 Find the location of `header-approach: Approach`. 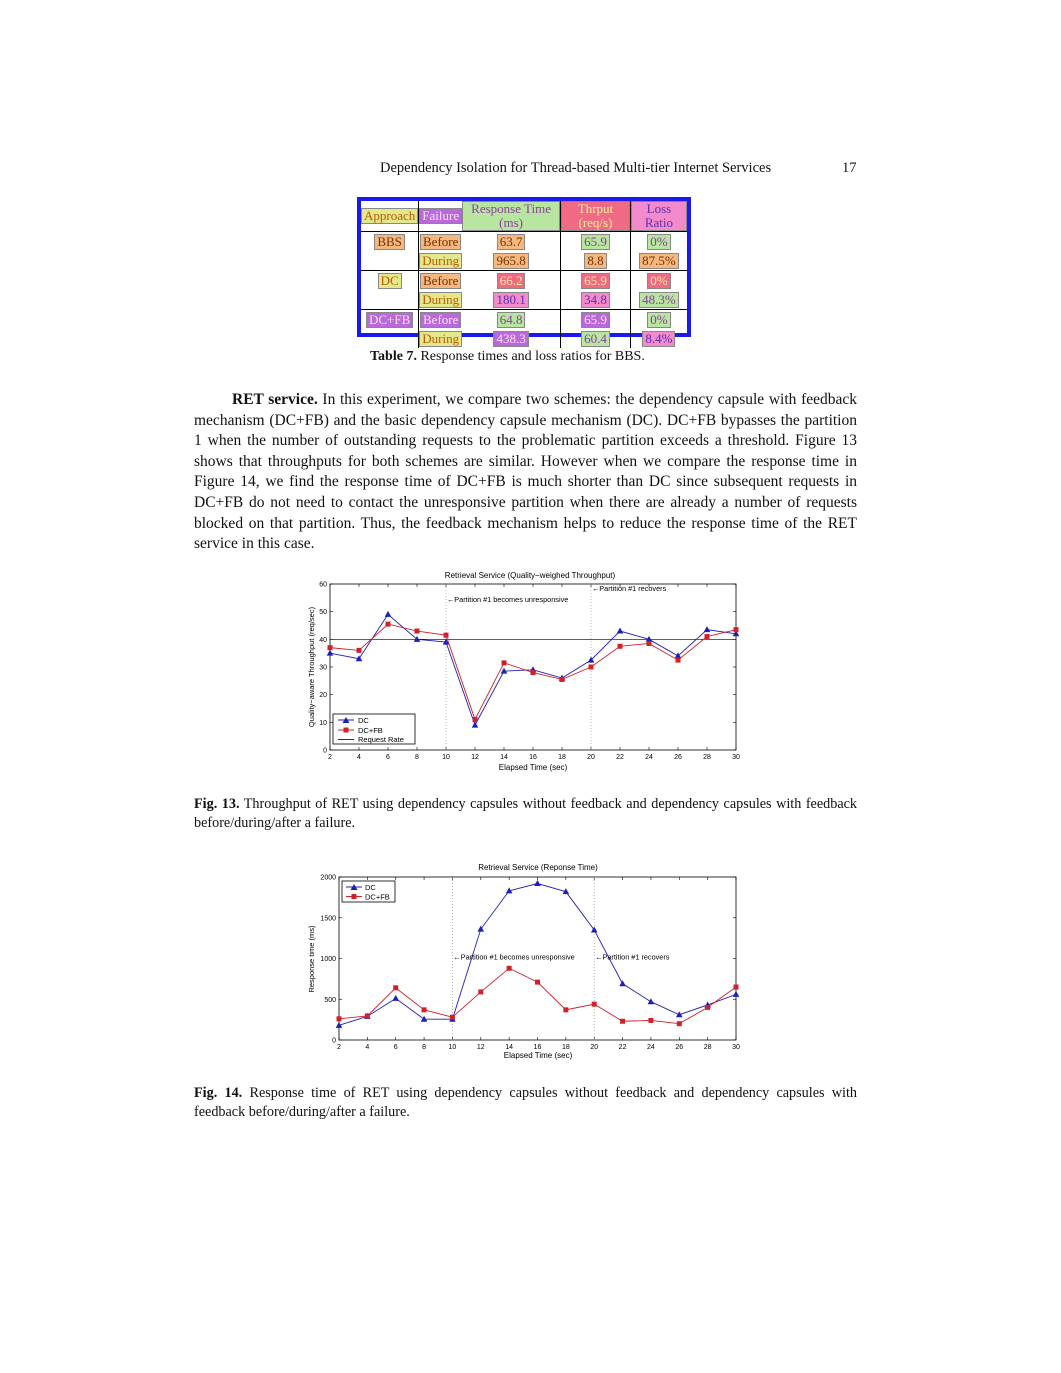

header-approach: Approach is located at coordinates (390, 216).